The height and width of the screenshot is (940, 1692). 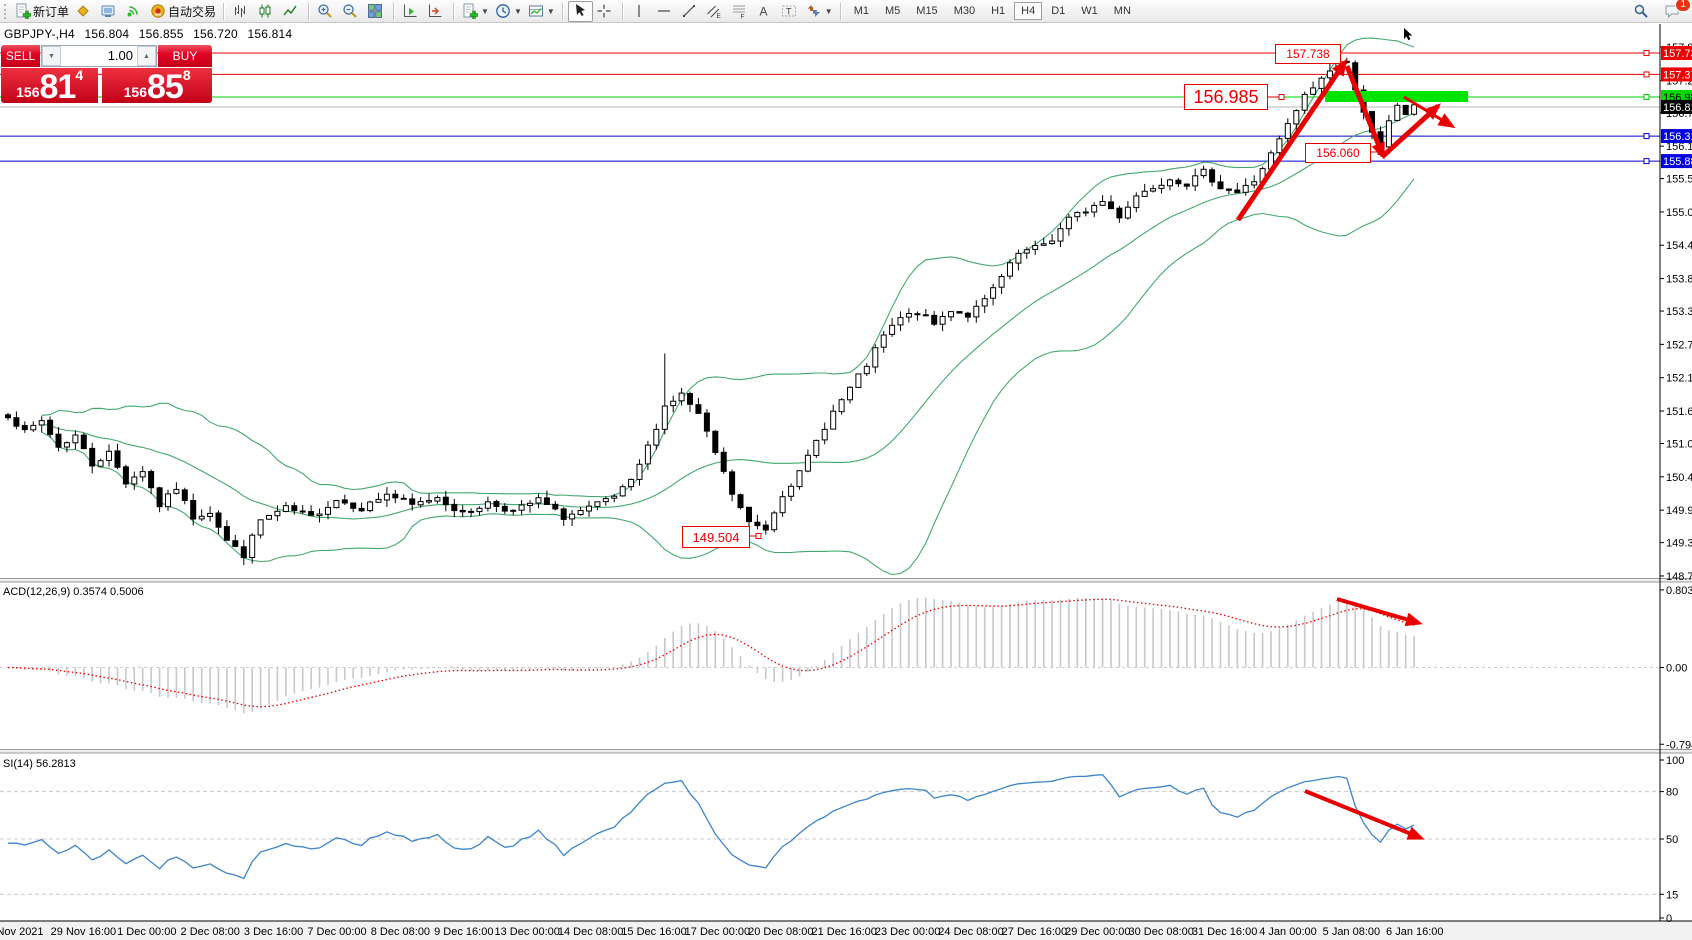 I want to click on quote-close: 156.814, so click(x=270, y=34).